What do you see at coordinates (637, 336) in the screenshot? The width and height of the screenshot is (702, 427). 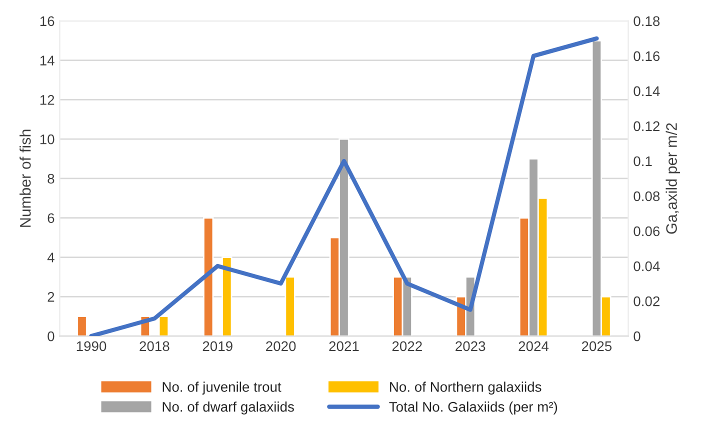 I see `y2-tick-label: 0` at bounding box center [637, 336].